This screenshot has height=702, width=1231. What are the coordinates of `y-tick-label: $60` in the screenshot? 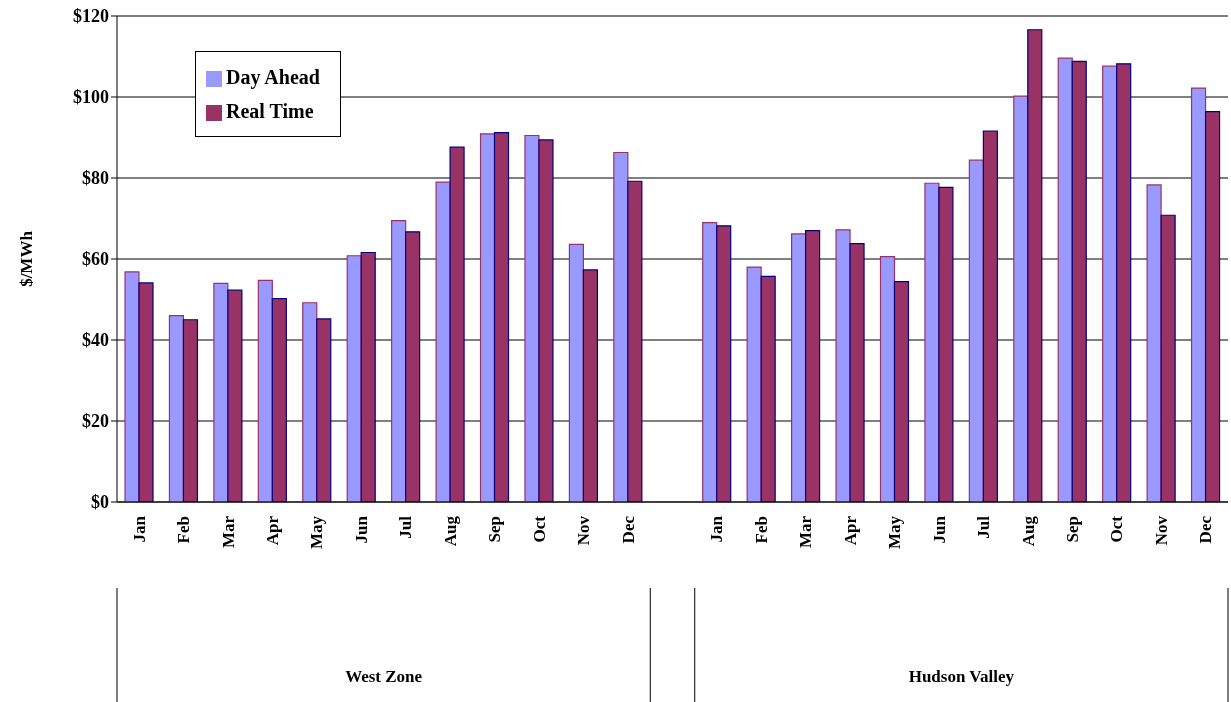 It's located at (95, 259).